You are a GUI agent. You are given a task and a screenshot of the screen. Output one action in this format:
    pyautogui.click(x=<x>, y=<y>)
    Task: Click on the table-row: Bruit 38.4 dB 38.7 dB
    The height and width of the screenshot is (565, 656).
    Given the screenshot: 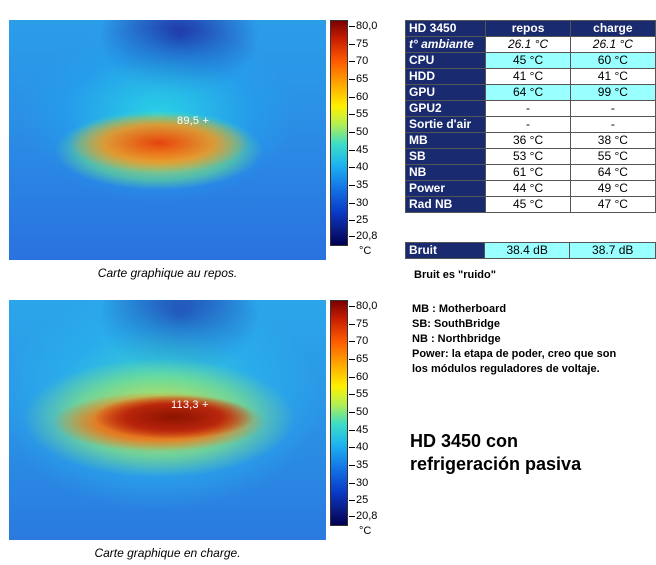 What is the action you would take?
    pyautogui.click(x=530, y=250)
    